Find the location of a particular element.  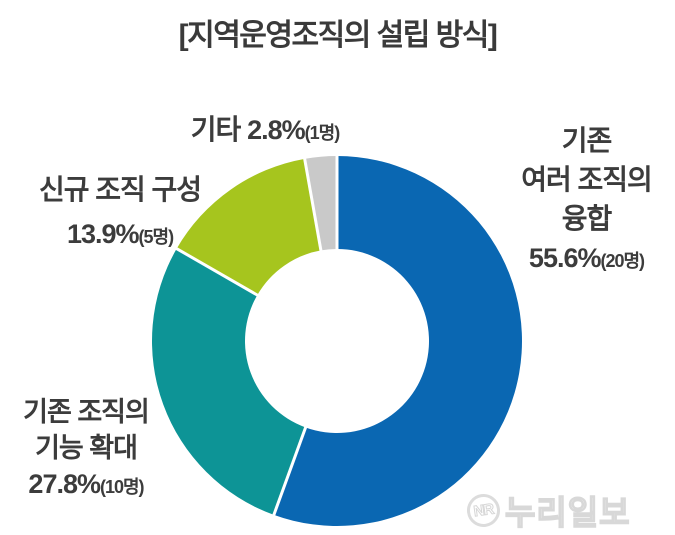

label-function-expand-value: 27.8%(10명) is located at coordinates (86, 485).